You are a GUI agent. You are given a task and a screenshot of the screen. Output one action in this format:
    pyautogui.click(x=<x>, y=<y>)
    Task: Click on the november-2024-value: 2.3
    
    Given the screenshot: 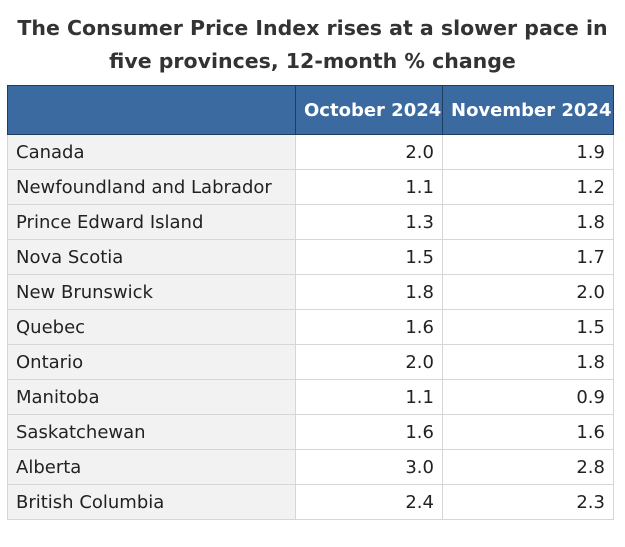 What is the action you would take?
    pyautogui.click(x=528, y=502)
    